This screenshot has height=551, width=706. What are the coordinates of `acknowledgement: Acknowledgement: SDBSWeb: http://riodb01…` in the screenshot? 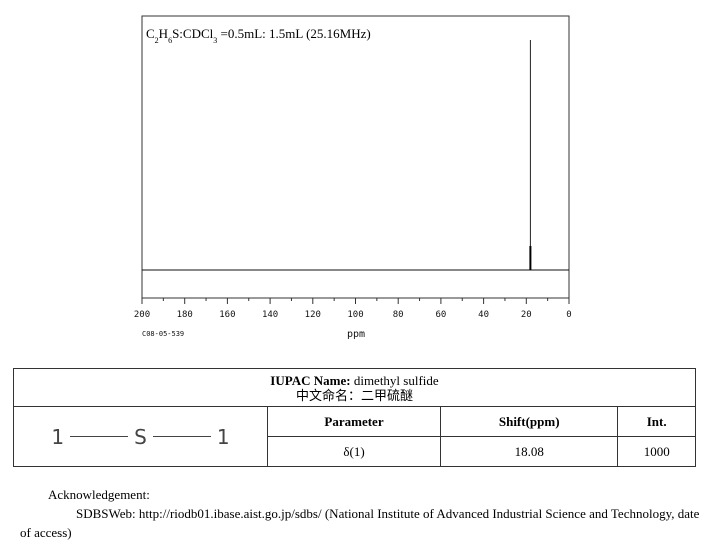 It's located at (360, 513).